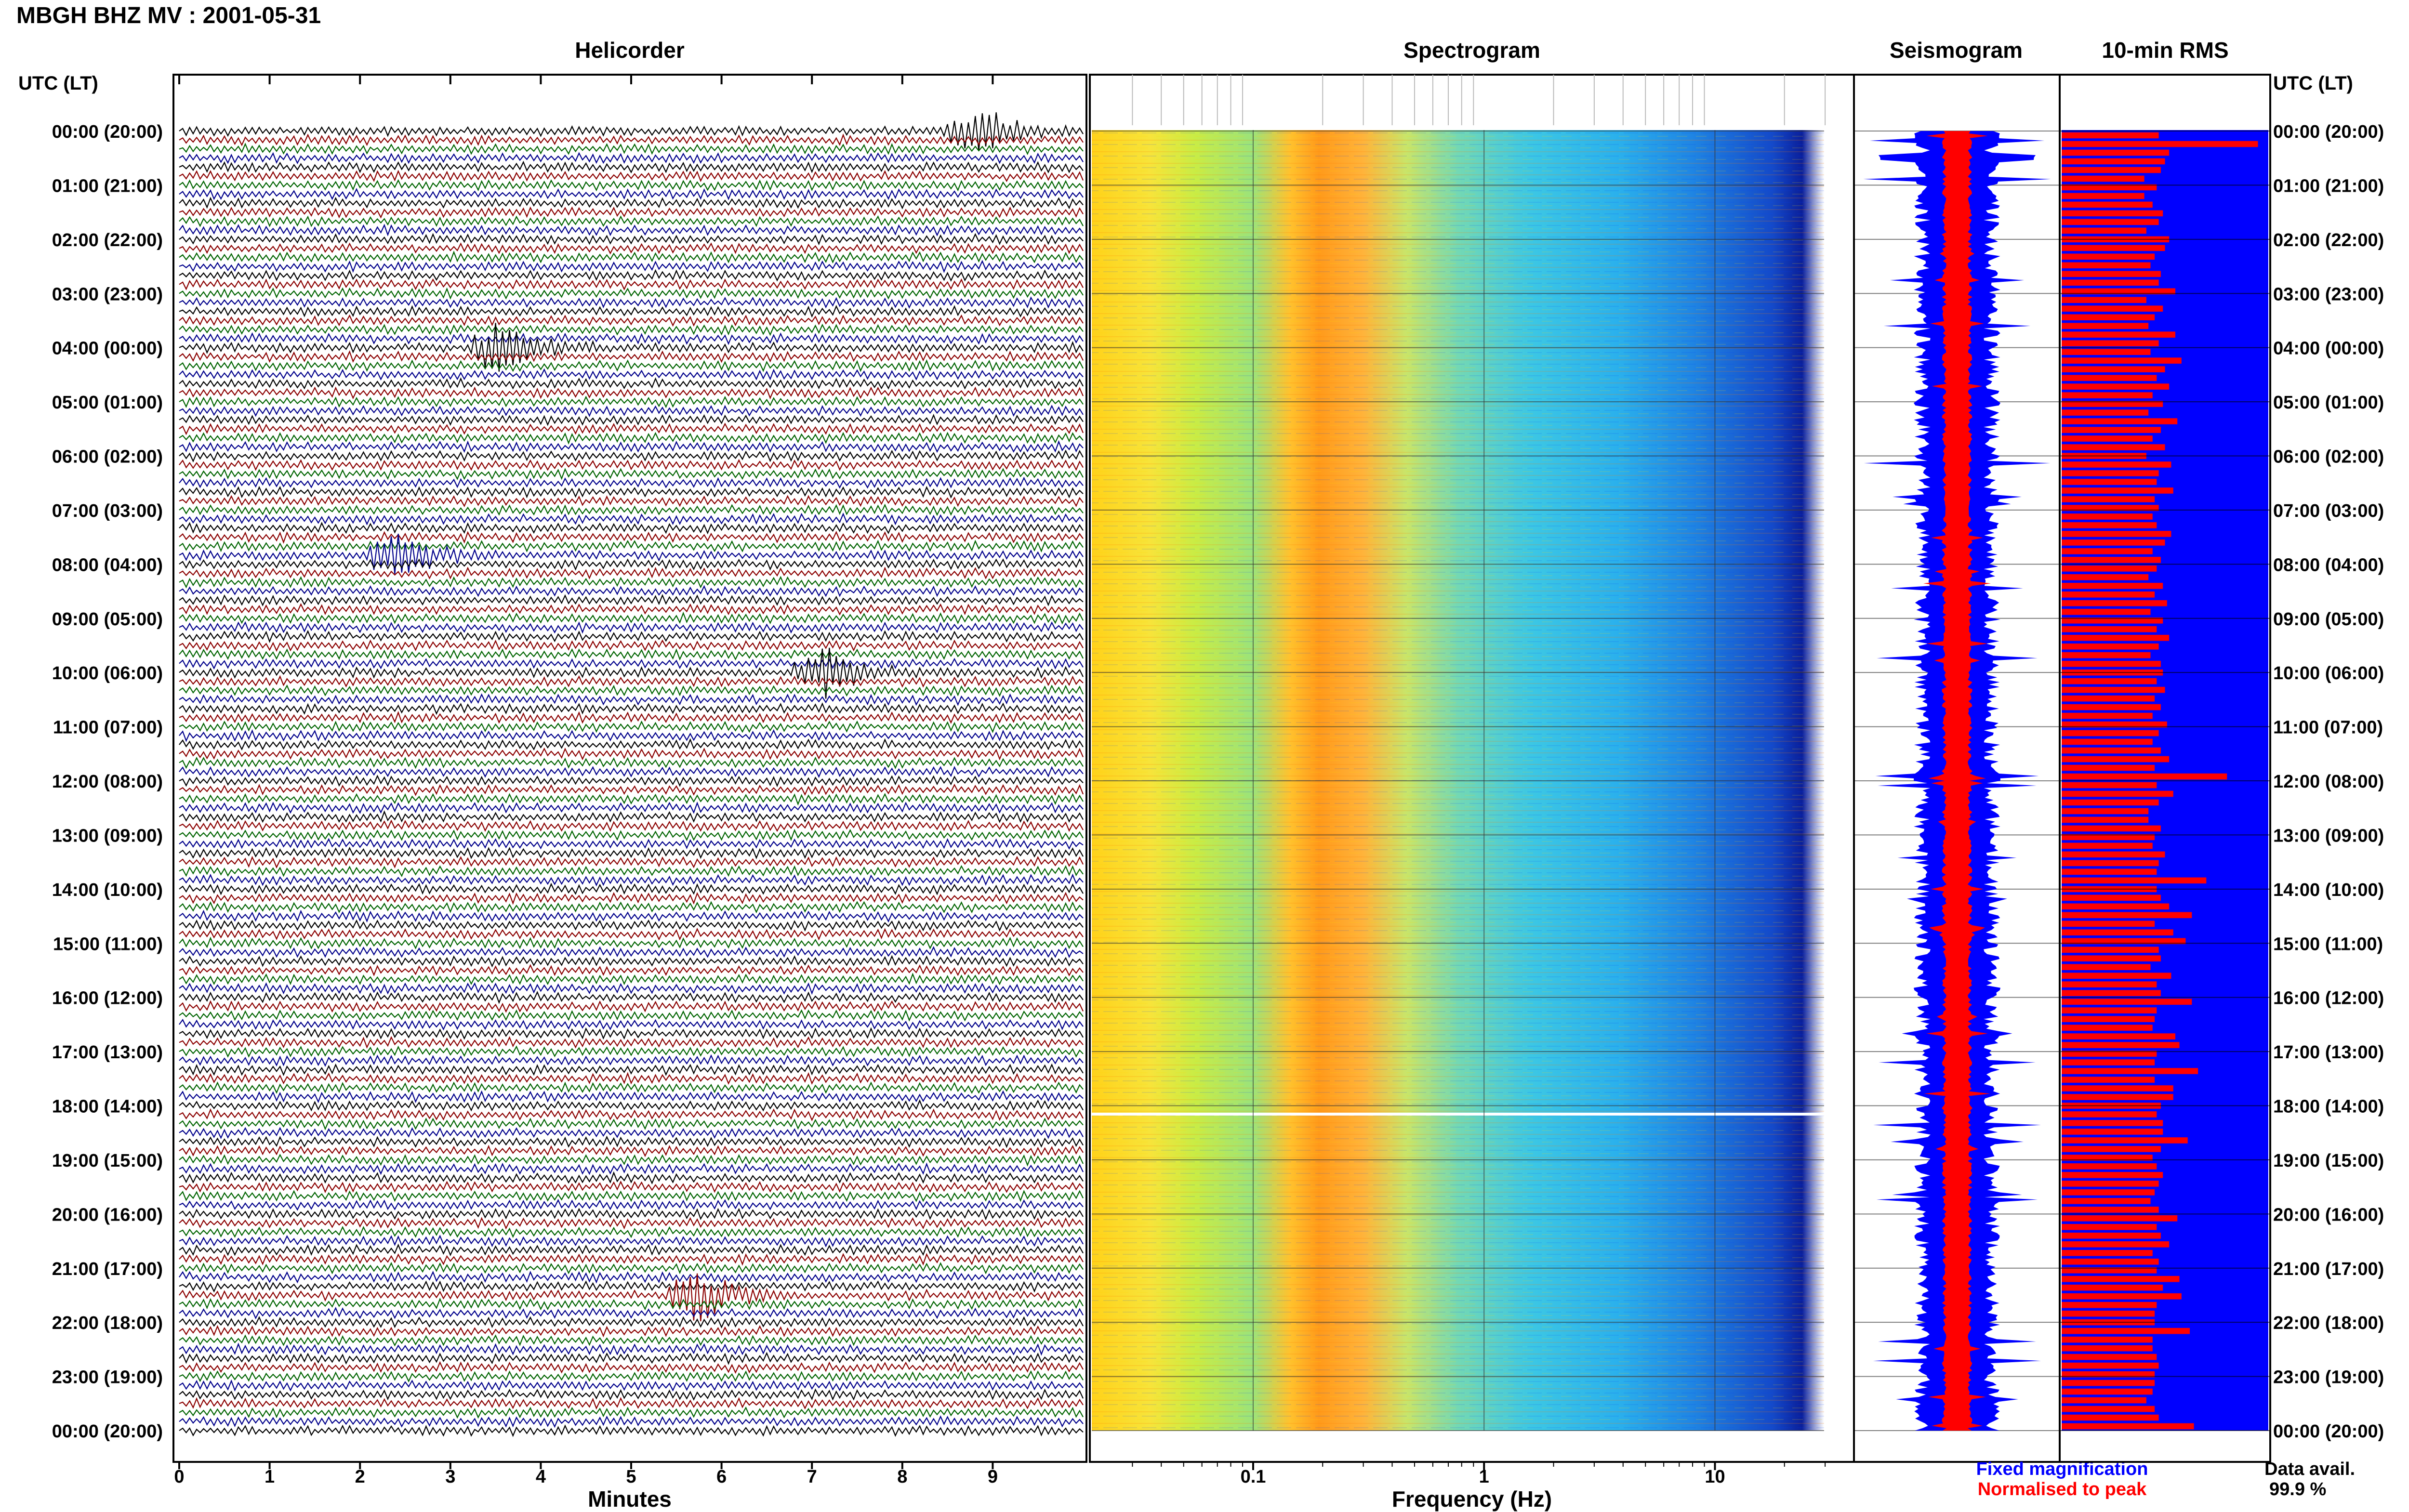 This screenshot has width=2409, height=1512. Describe the element at coordinates (2328, 944) in the screenshot. I see `right-hour-label: 15:00 (11:00)` at that location.